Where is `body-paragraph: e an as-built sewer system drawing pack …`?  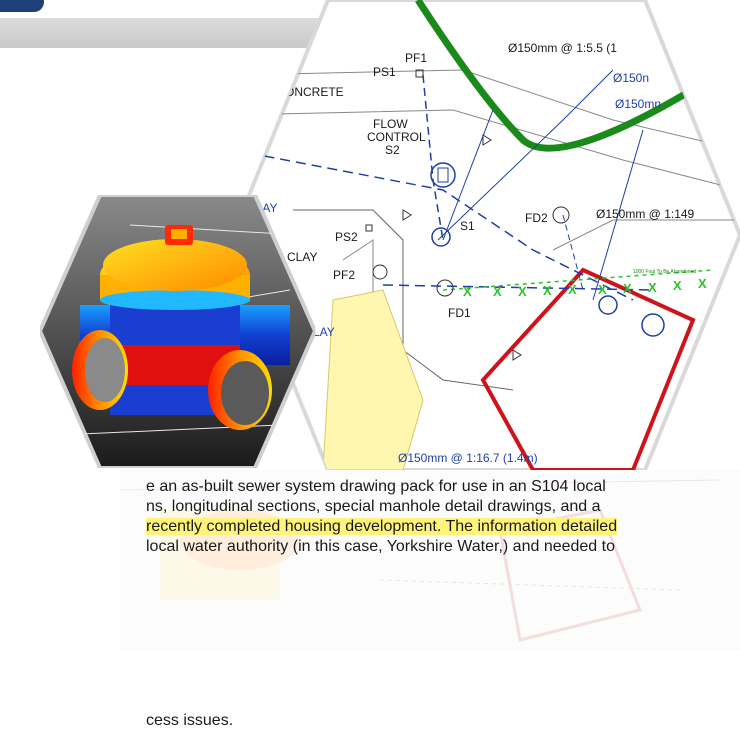 body-paragraph: e an as-built sewer system drawing pack … is located at coordinates (370, 517).